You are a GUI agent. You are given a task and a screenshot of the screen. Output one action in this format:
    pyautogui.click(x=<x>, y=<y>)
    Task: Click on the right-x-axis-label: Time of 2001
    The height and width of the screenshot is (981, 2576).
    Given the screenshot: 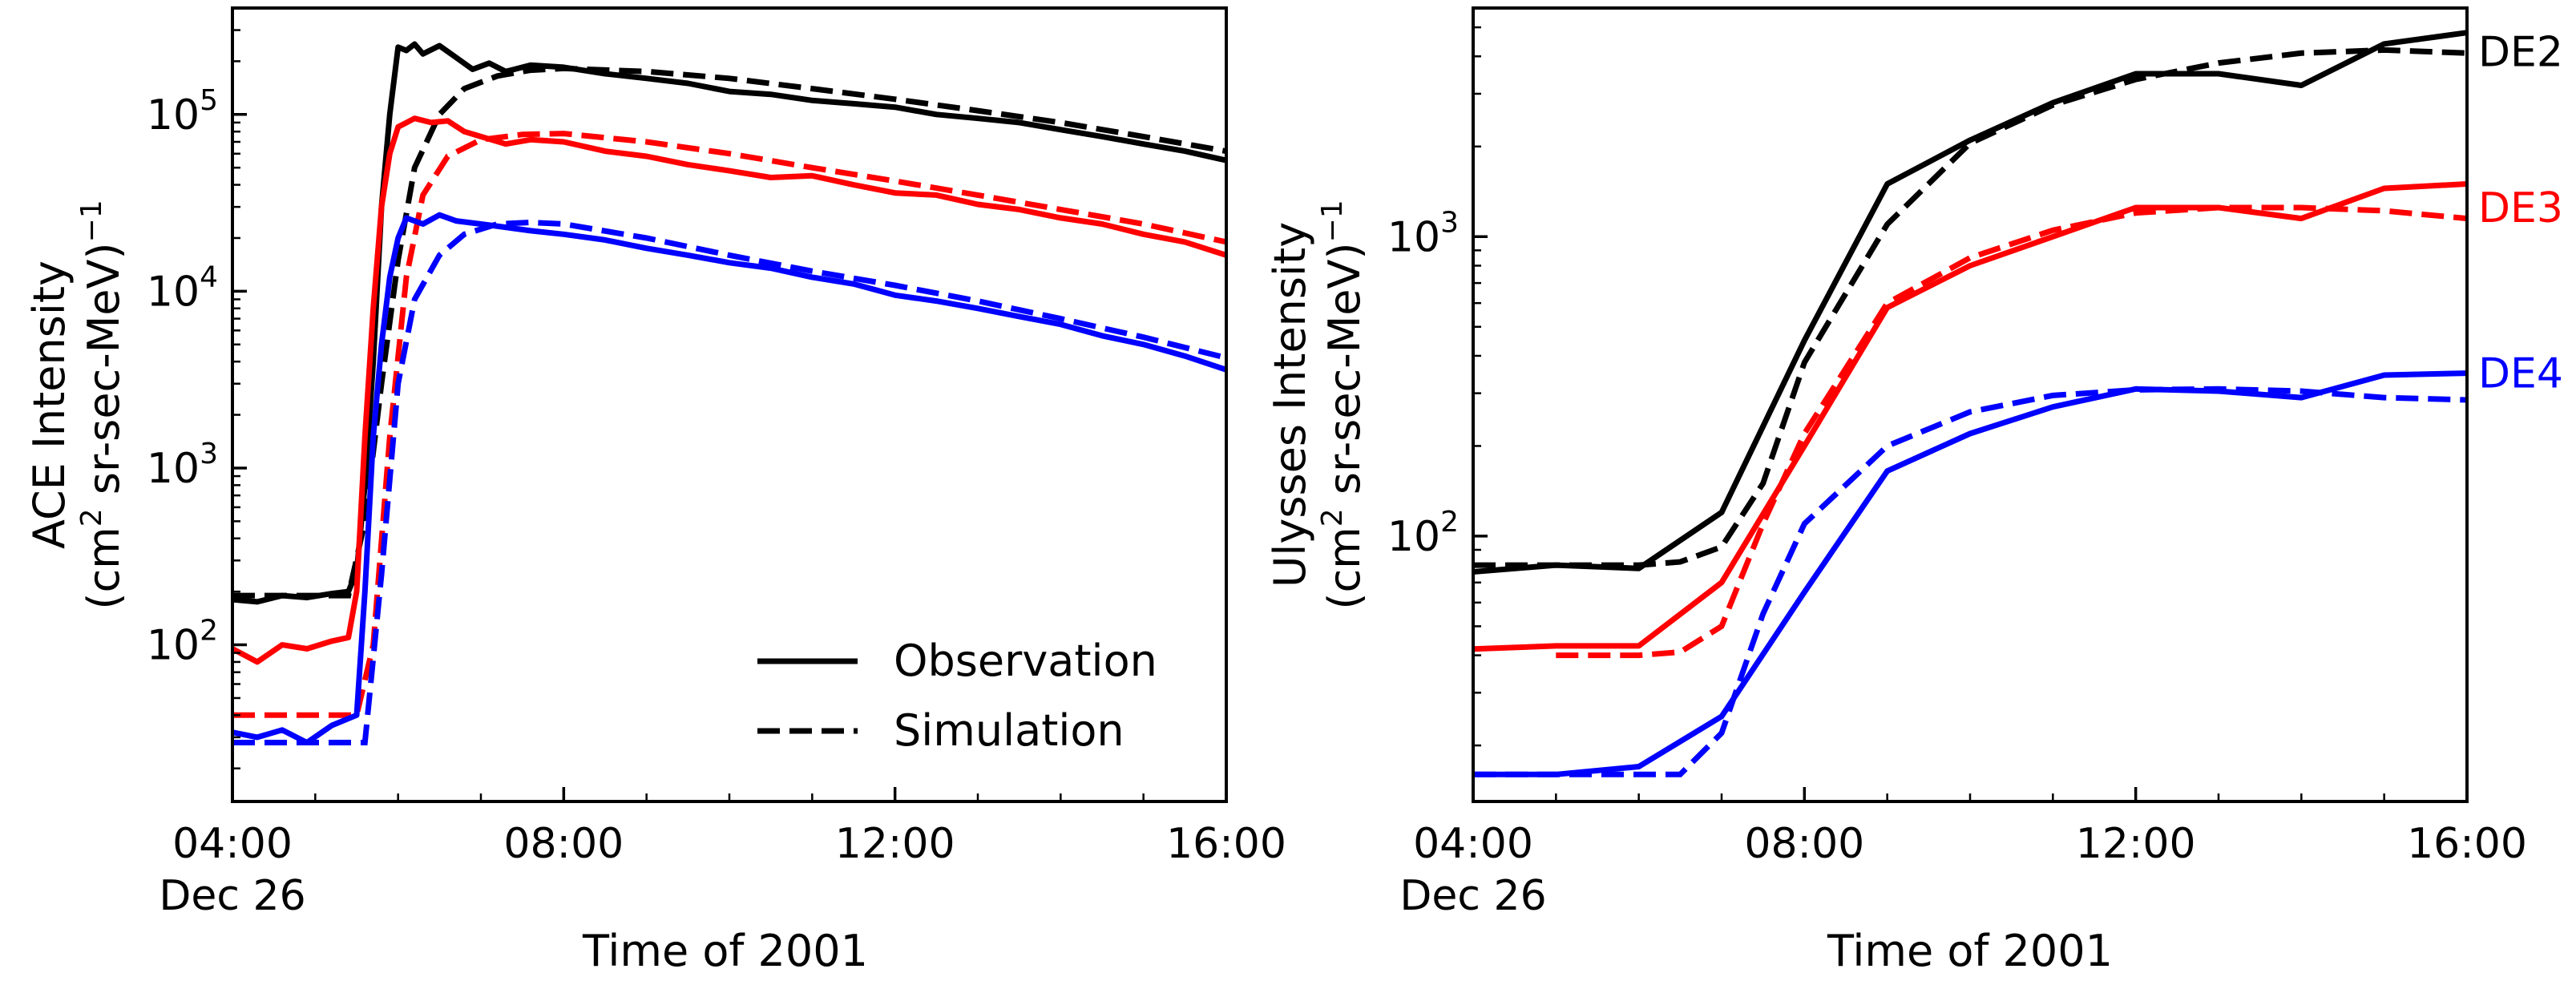 What is the action you would take?
    pyautogui.click(x=1970, y=951)
    